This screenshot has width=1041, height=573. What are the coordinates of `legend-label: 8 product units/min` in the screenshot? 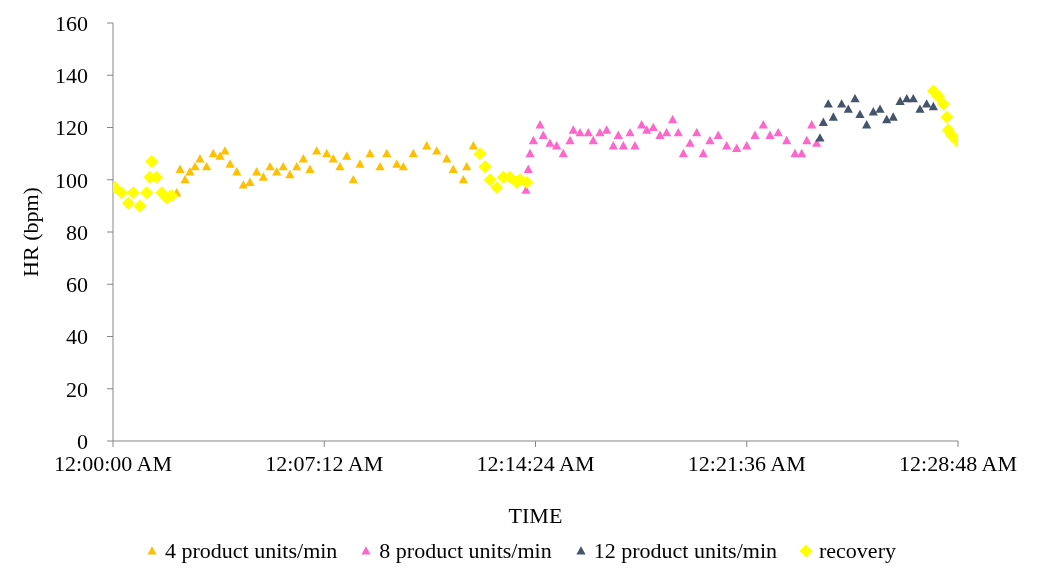 It's located at (465, 551).